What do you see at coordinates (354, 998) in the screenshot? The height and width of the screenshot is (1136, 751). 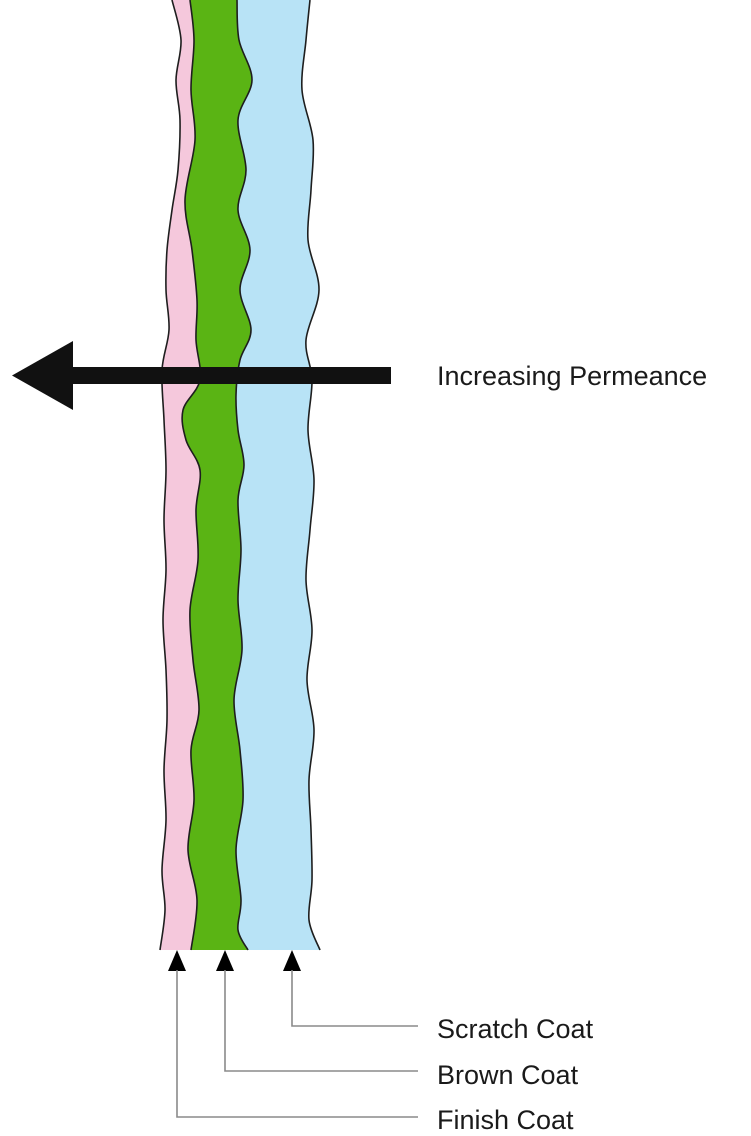 I see `scratch-coat-leader-line` at bounding box center [354, 998].